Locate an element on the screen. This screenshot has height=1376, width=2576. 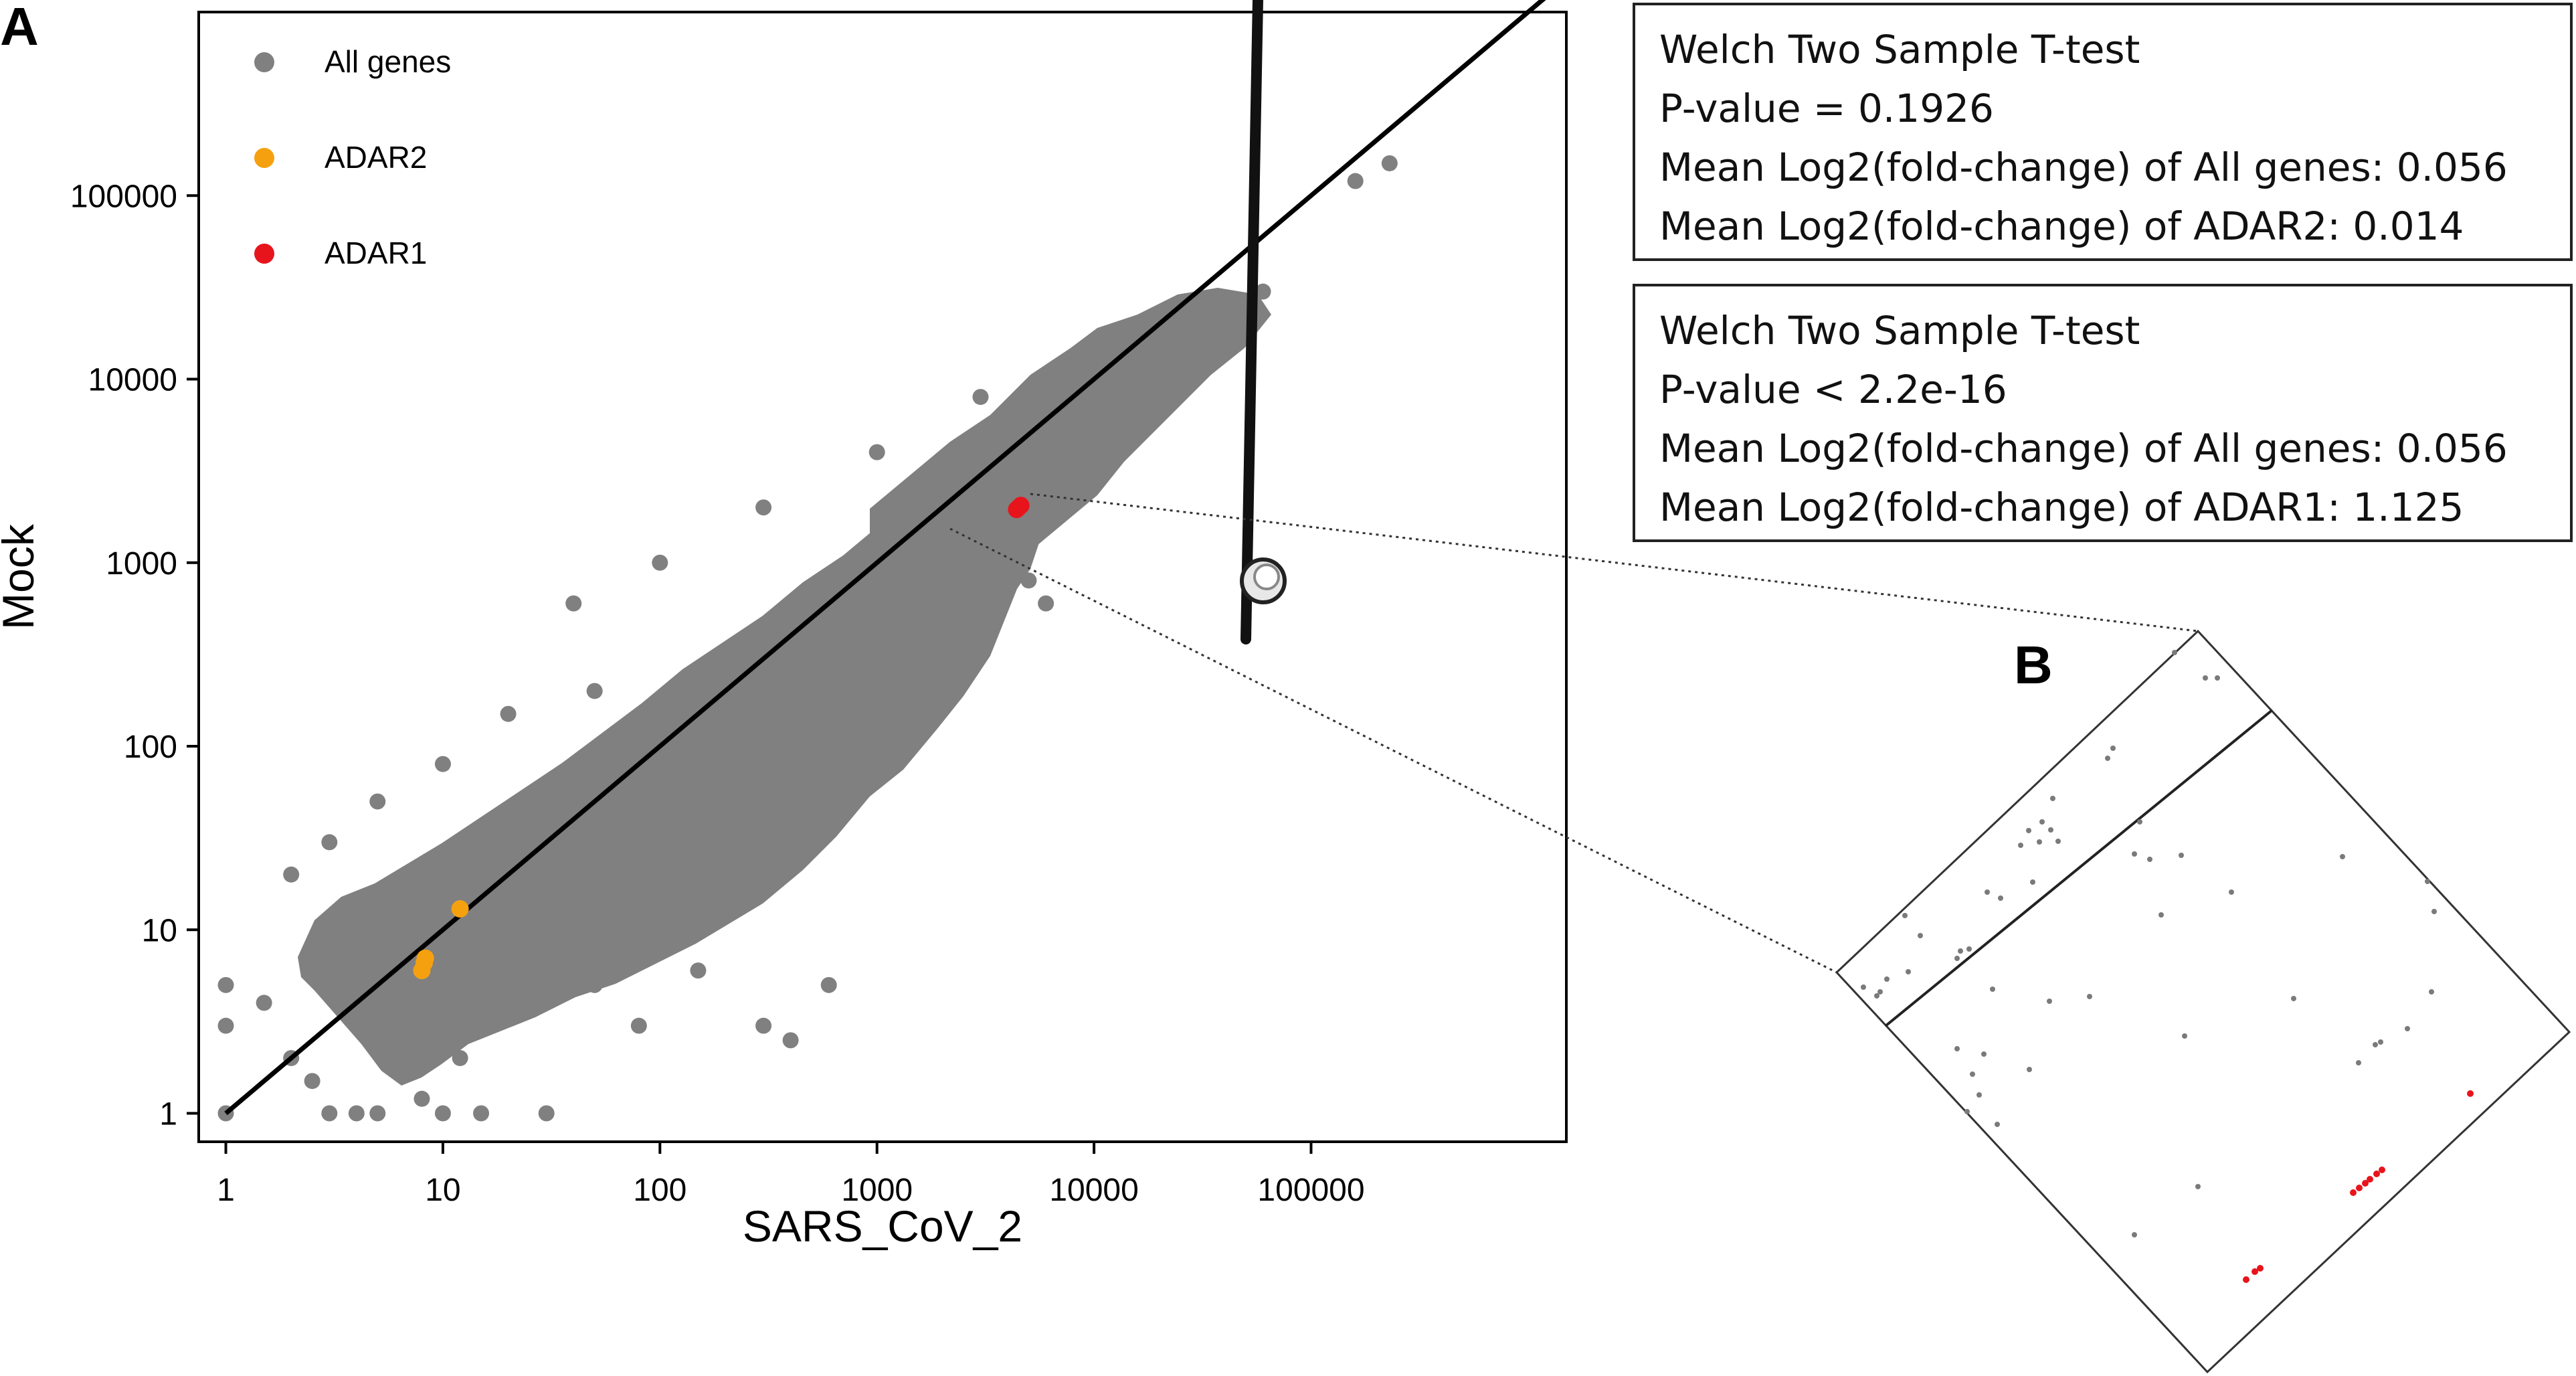
legend-dot-adar2 is located at coordinates (264, 158).